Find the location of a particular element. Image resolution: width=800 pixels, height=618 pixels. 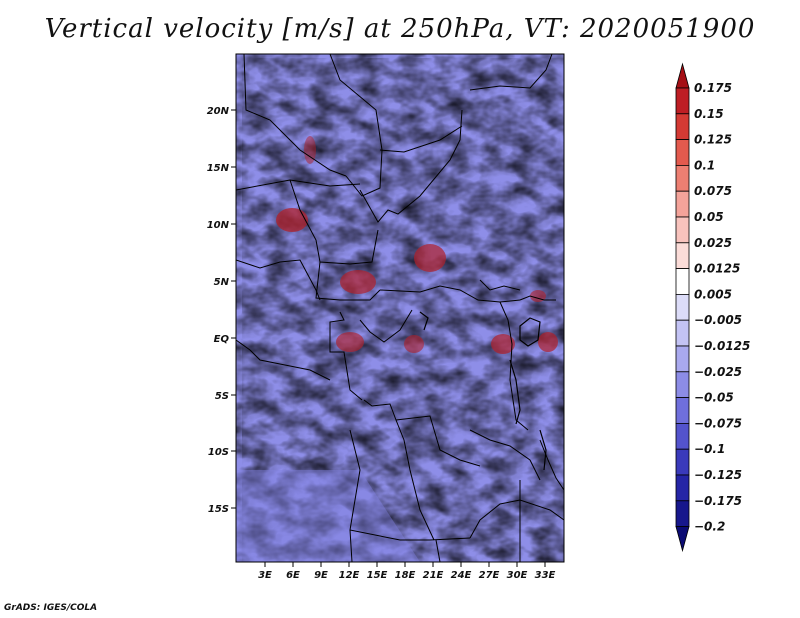

lon-label-15e: 15E is located at coordinates (377, 575).